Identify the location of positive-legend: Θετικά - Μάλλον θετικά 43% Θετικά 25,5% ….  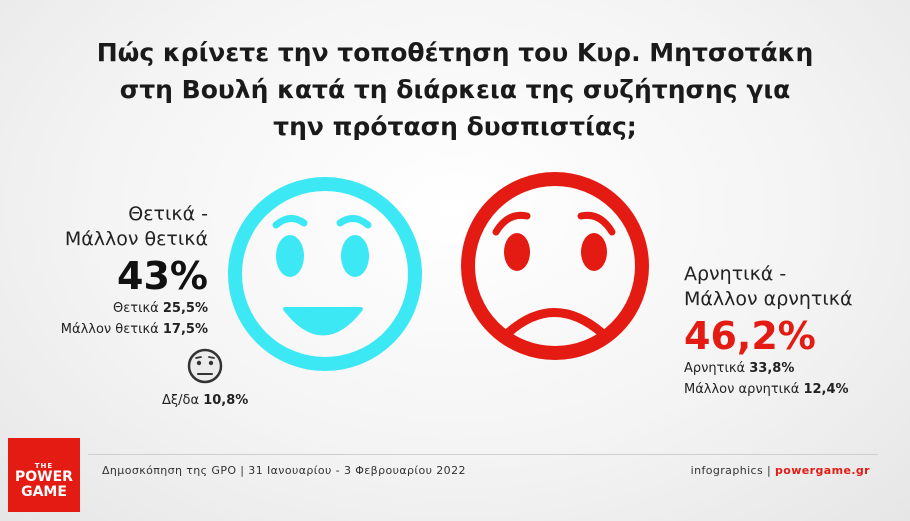
(134, 271).